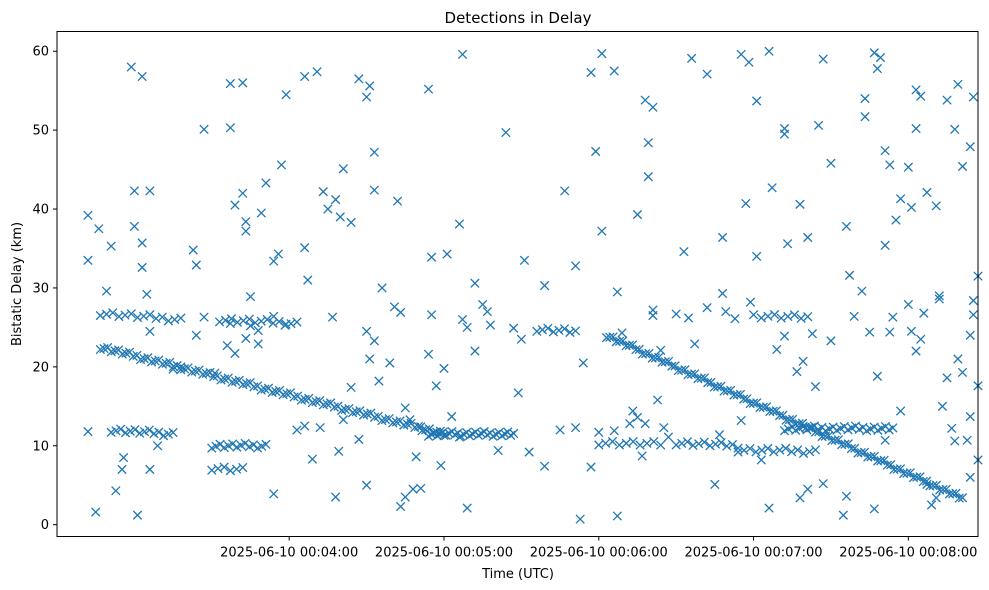  I want to click on chart-title: Detections in Delay, so click(518, 18).